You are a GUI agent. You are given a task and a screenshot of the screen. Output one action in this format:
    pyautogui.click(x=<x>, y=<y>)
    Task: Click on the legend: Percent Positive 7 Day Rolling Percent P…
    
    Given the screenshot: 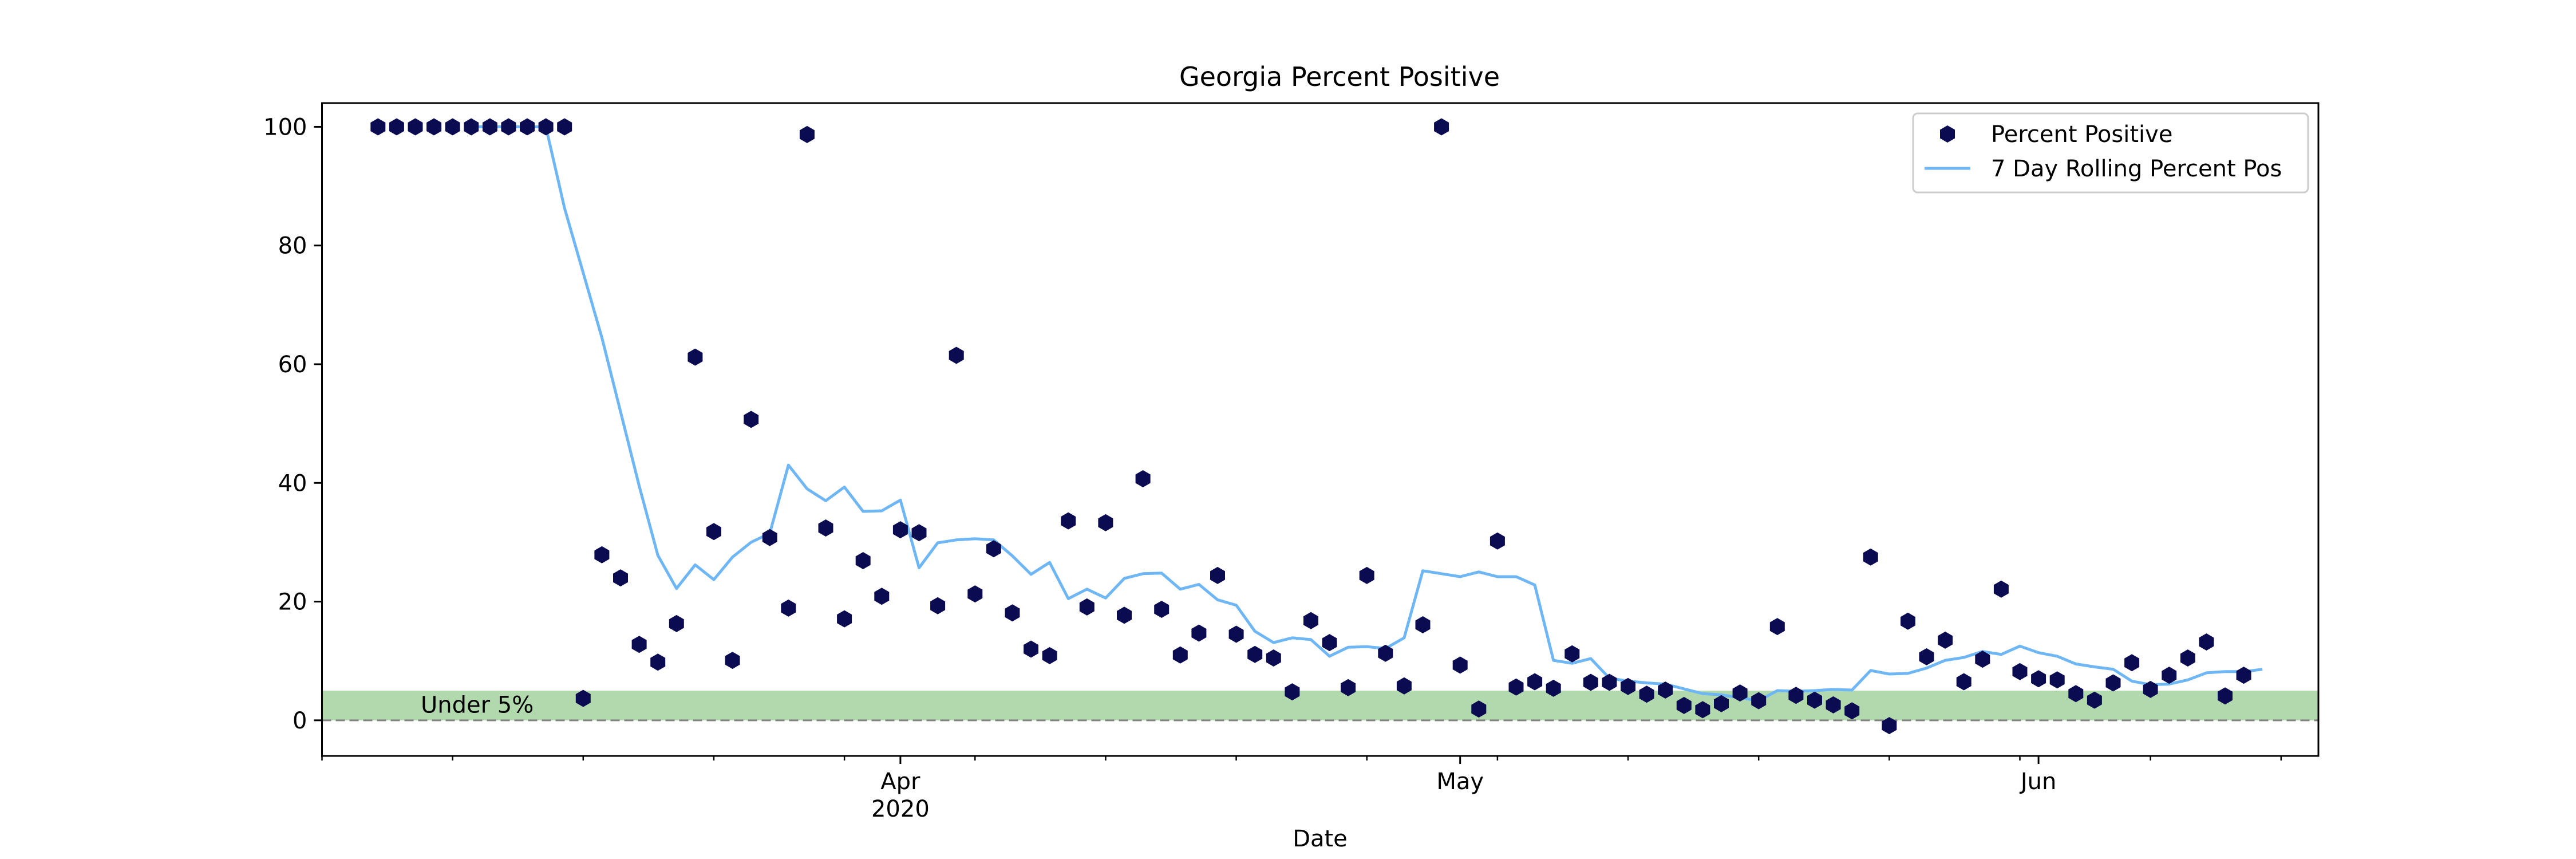 What is the action you would take?
    pyautogui.click(x=2110, y=153)
    